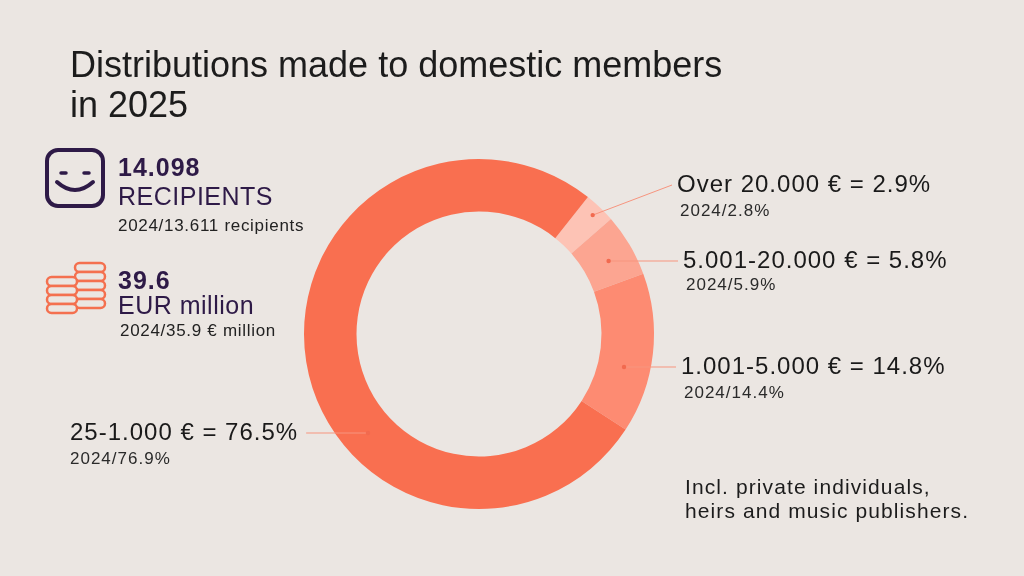  What do you see at coordinates (731, 284) in the screenshot?
I see `text: 2024/5.9%` at bounding box center [731, 284].